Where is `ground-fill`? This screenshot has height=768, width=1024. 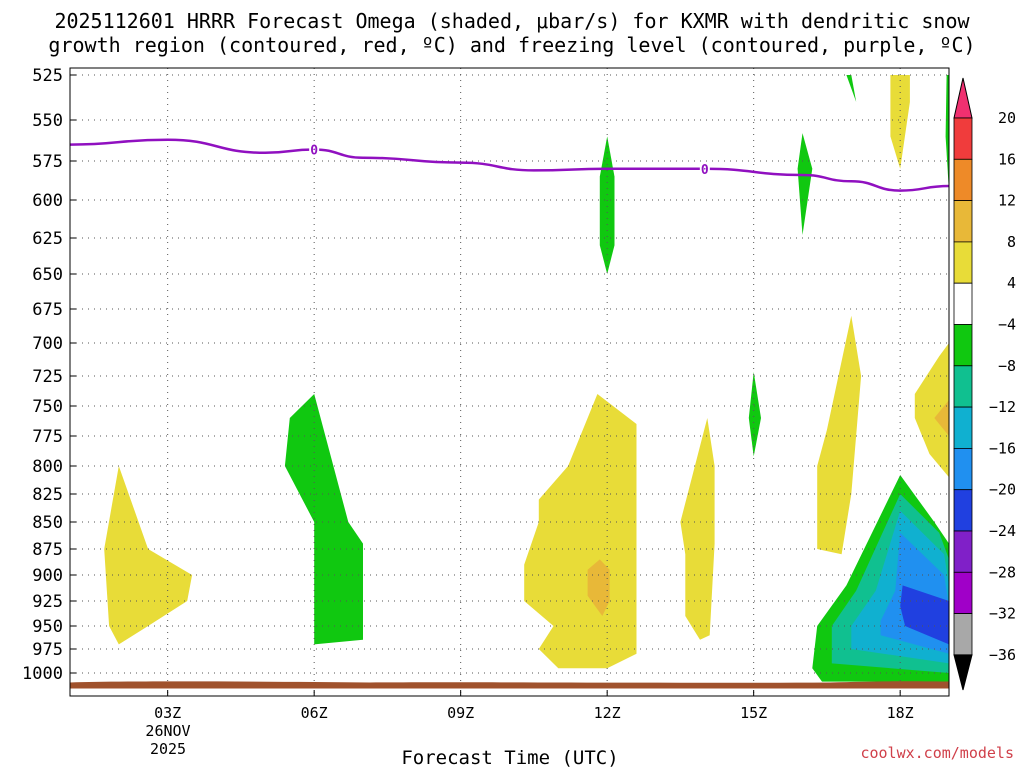 ground-fill is located at coordinates (509, 685).